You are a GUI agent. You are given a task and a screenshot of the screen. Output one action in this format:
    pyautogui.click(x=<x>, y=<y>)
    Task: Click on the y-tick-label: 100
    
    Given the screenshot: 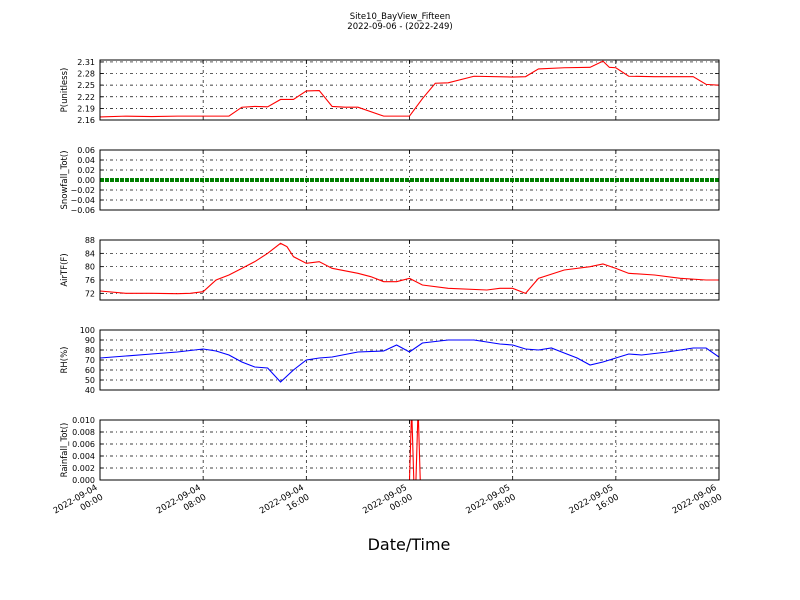 What is the action you would take?
    pyautogui.click(x=87, y=330)
    